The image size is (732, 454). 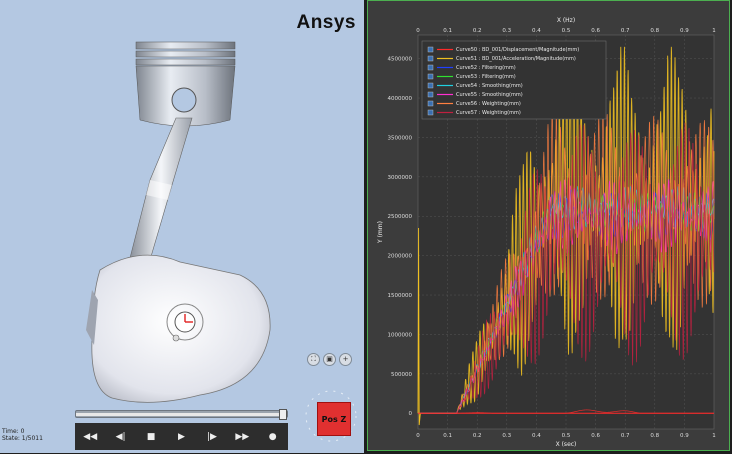 I want to click on fit-view-icon: ⛶, so click(x=313, y=359).